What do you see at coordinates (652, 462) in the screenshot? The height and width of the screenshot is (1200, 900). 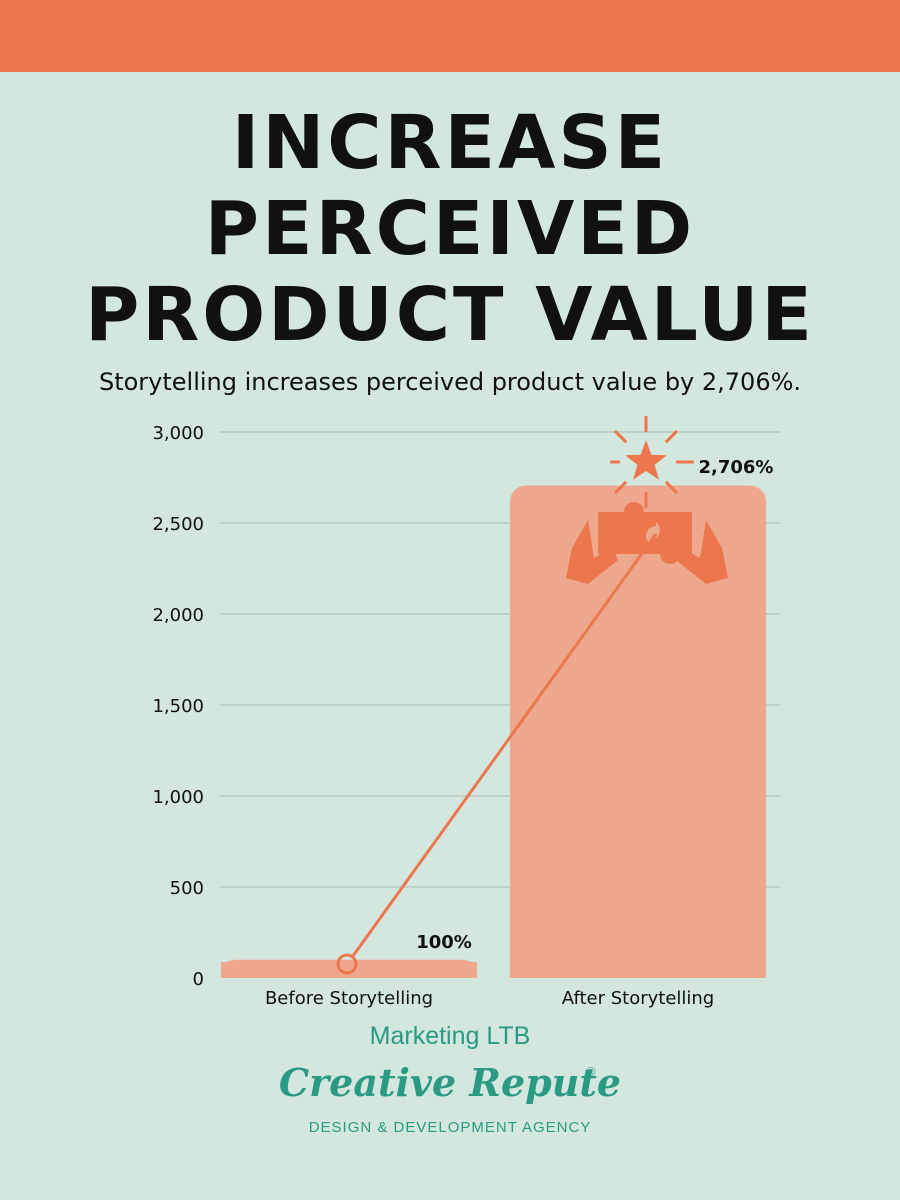 I see `star-burst-icon` at bounding box center [652, 462].